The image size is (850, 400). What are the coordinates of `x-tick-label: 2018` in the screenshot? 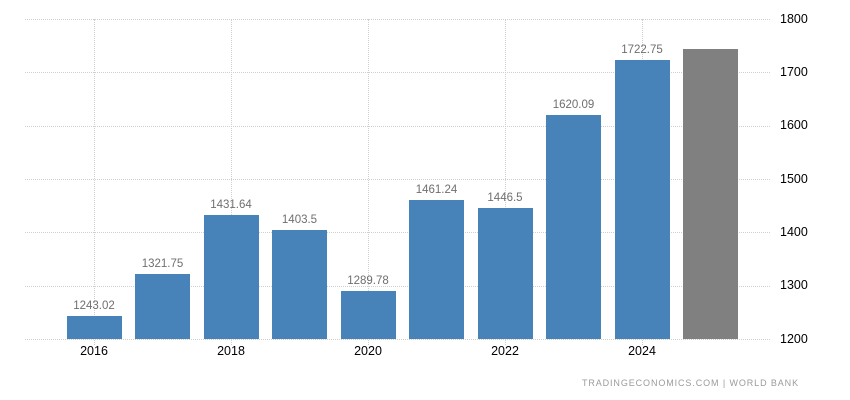 It's located at (231, 351).